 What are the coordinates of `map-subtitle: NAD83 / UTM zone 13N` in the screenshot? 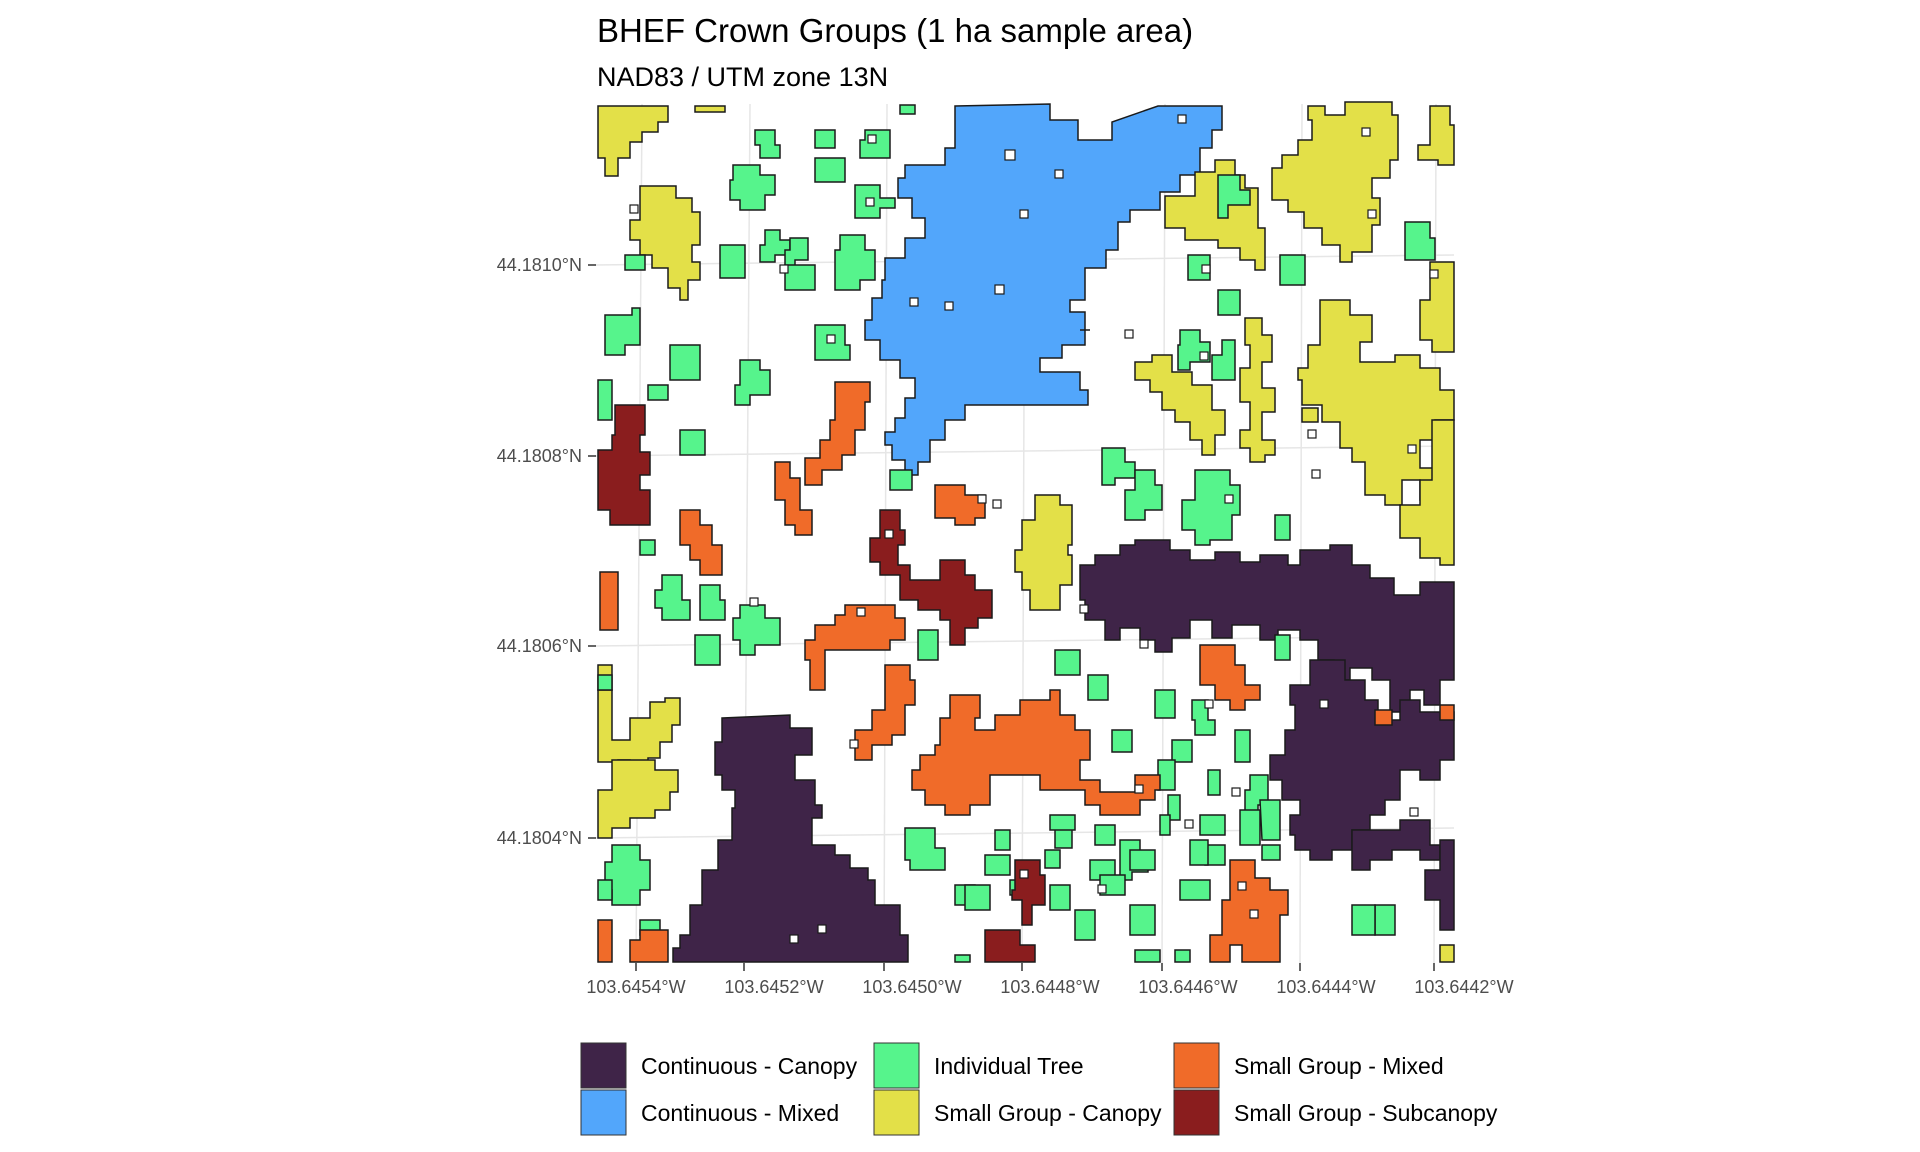 It's located at (742, 77).